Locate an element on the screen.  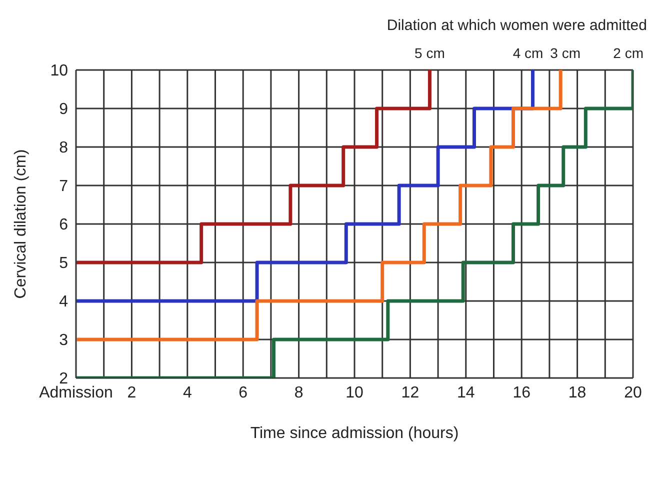
series-label: 3 cm is located at coordinates (565, 53).